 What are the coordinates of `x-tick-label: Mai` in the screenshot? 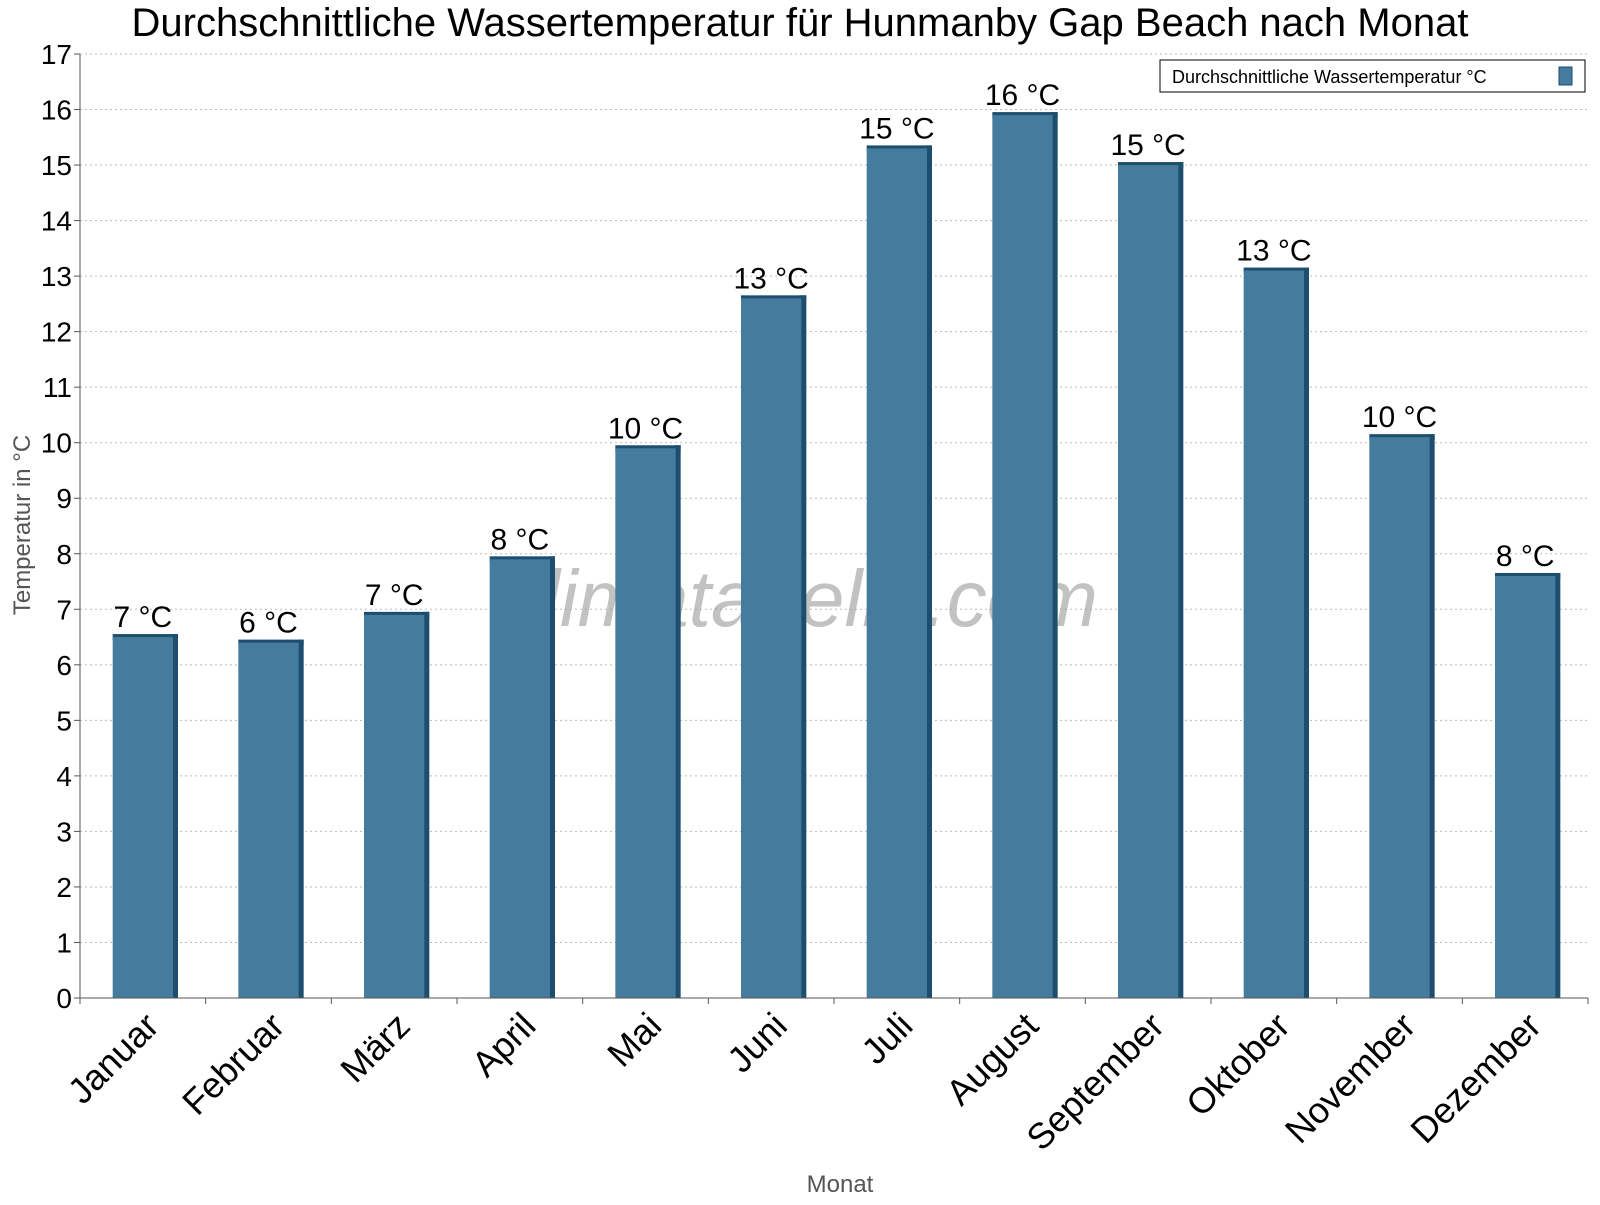 It's located at (634, 1040).